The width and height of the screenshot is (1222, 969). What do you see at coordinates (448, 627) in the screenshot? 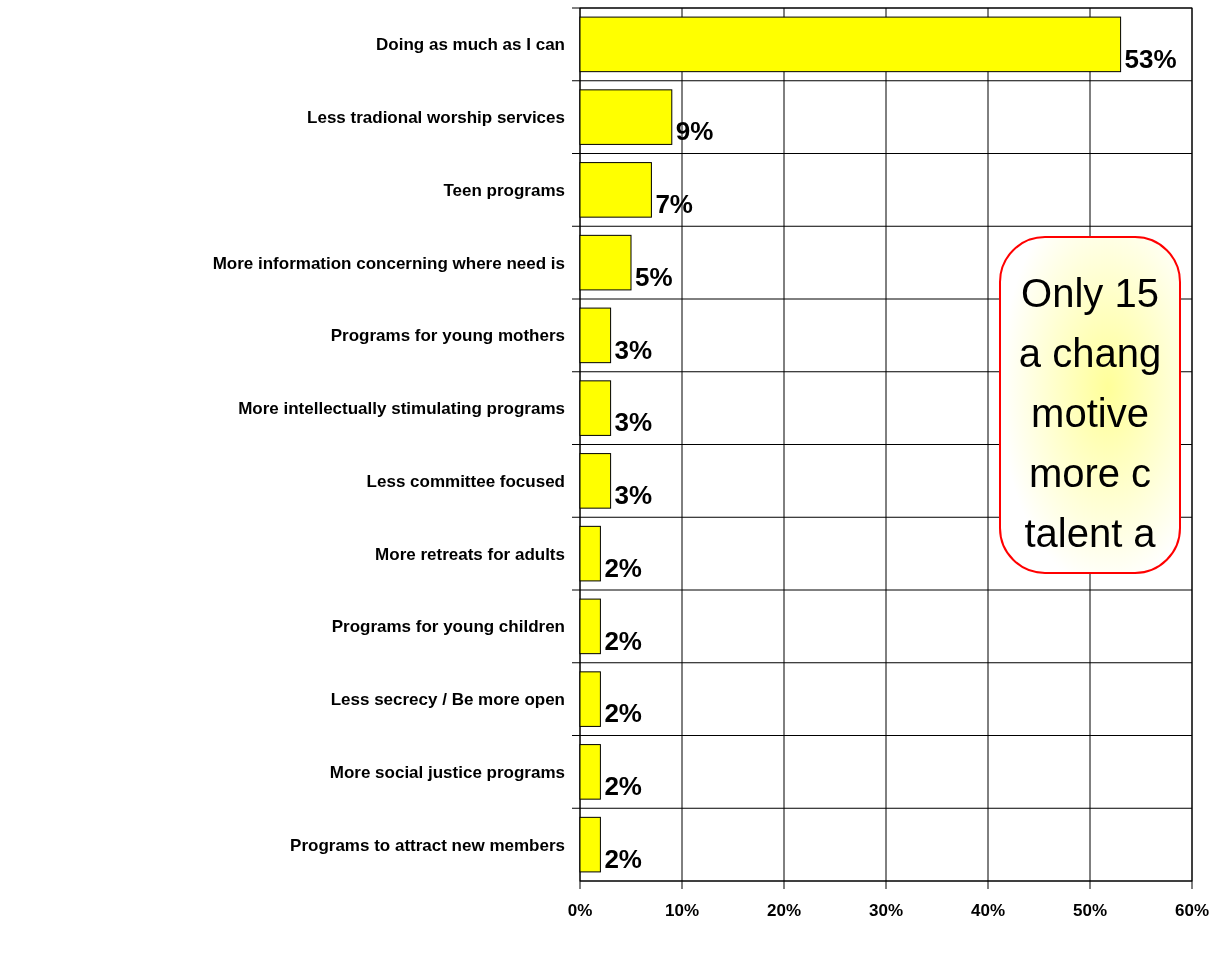
I see `y-tick-label: Programs for young children` at bounding box center [448, 627].